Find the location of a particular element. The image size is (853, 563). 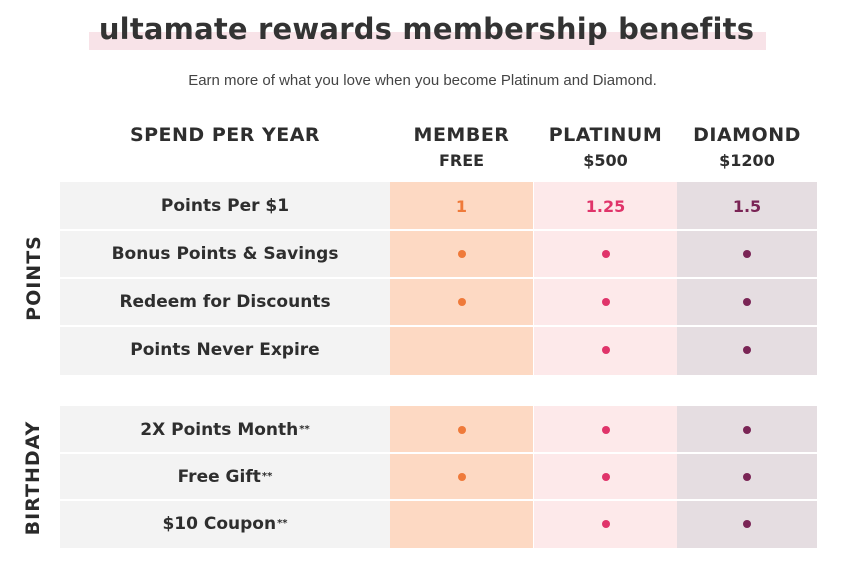

platinum-cell: 1.25 is located at coordinates (605, 206).